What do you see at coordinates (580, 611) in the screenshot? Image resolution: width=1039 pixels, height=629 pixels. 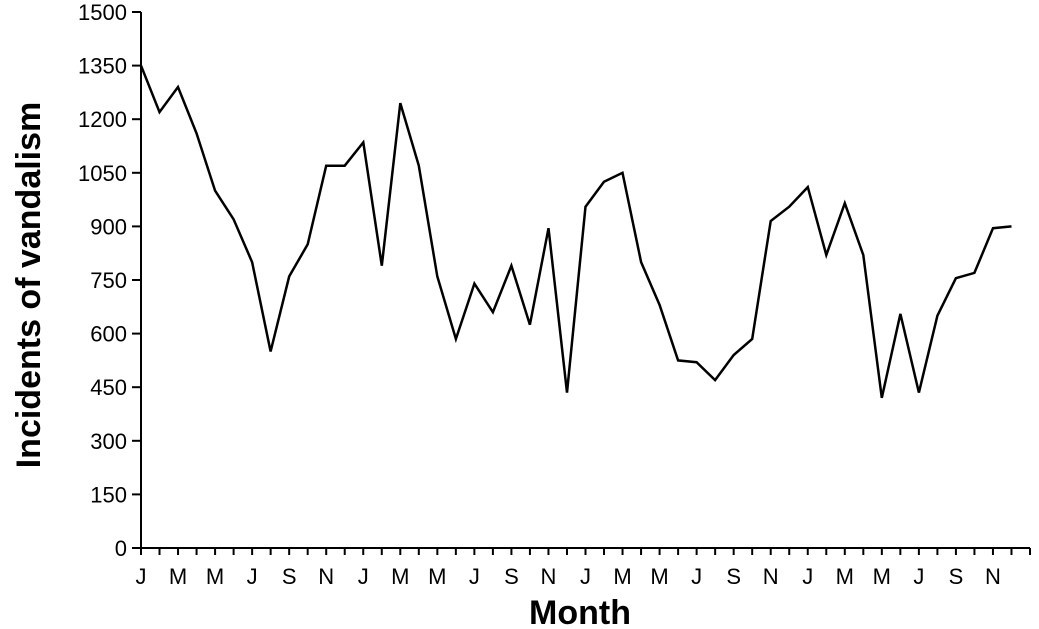 I see `x-axis-title: Month` at bounding box center [580, 611].